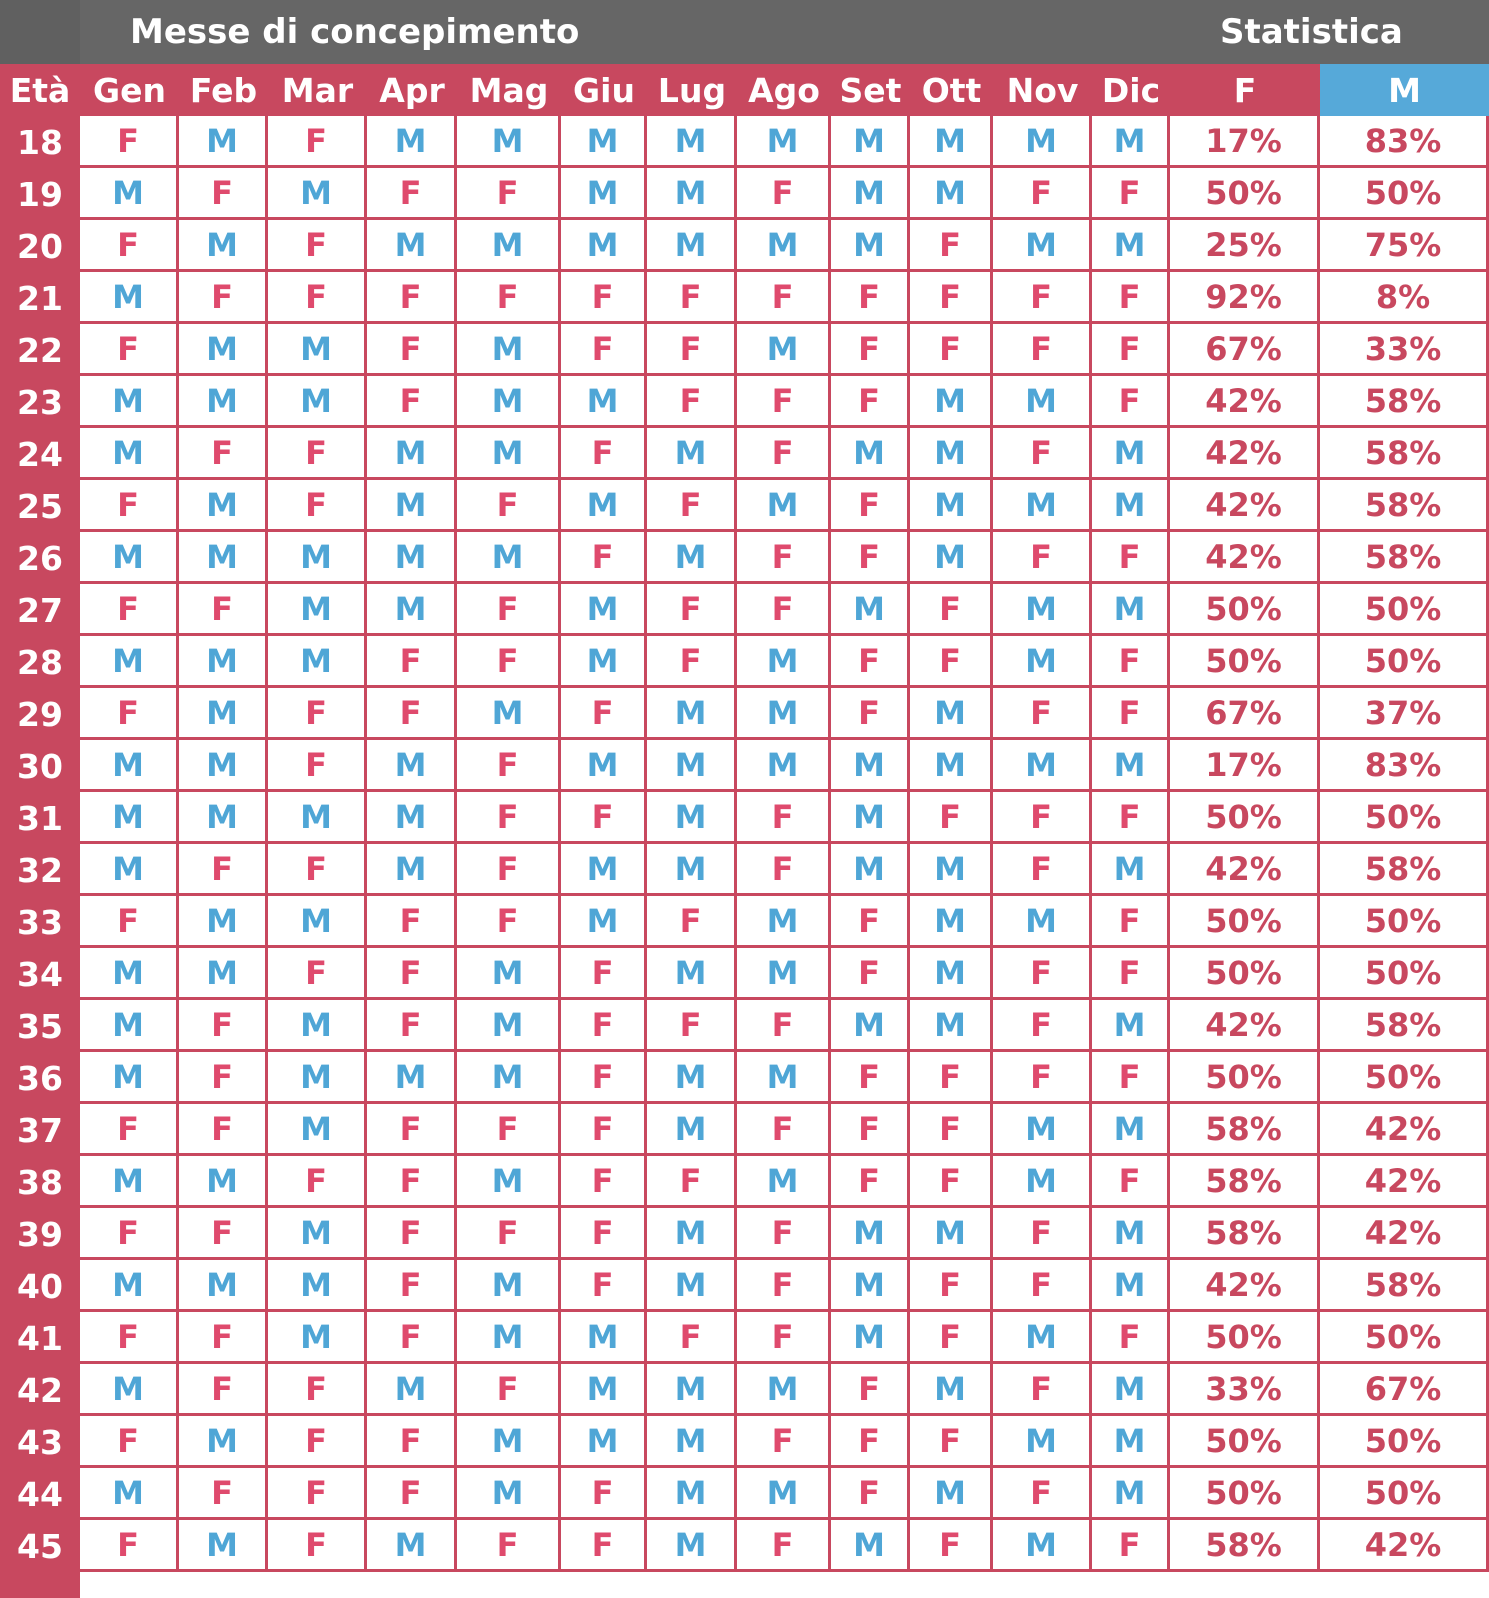 The height and width of the screenshot is (1598, 1489). I want to click on age-cell: 19, so click(40, 194).